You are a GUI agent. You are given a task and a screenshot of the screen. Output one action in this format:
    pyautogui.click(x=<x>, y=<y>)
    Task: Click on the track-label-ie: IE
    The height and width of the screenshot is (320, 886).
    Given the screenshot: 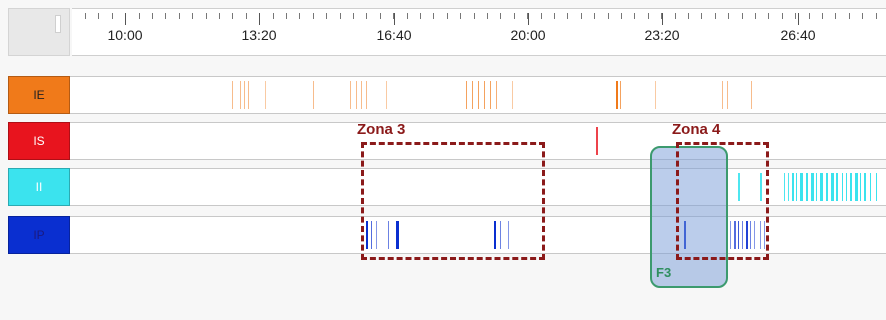 What is the action you would take?
    pyautogui.click(x=39, y=95)
    